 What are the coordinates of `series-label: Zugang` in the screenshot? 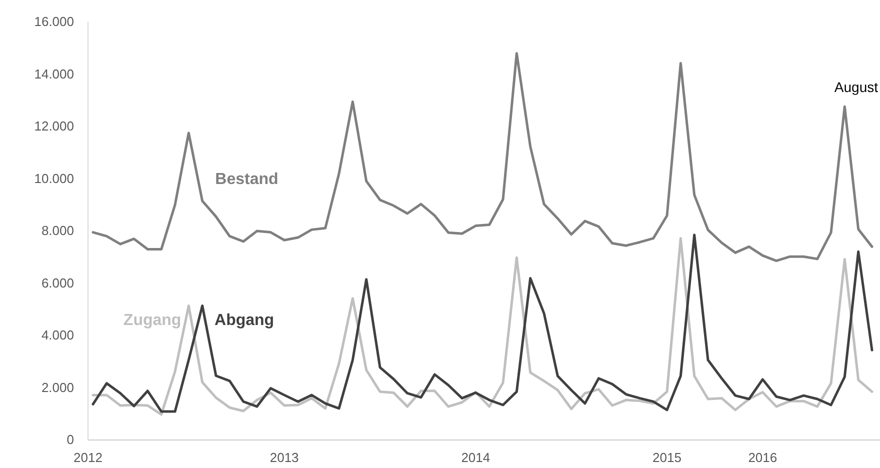 It's located at (152, 320).